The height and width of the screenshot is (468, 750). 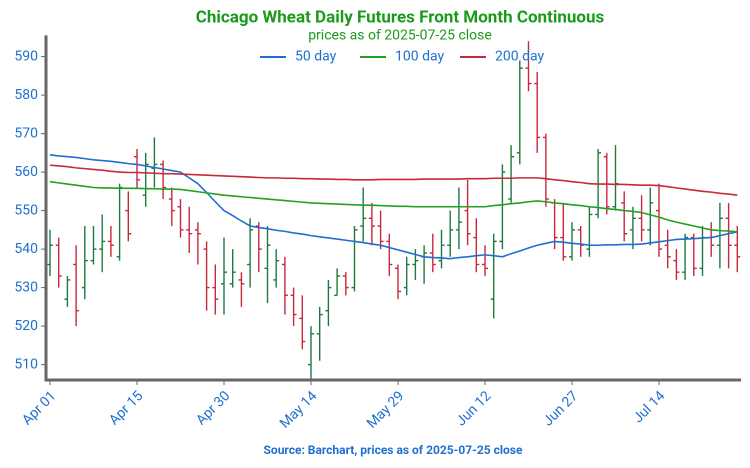 I want to click on x-tick-label: May 29, so click(x=386, y=410).